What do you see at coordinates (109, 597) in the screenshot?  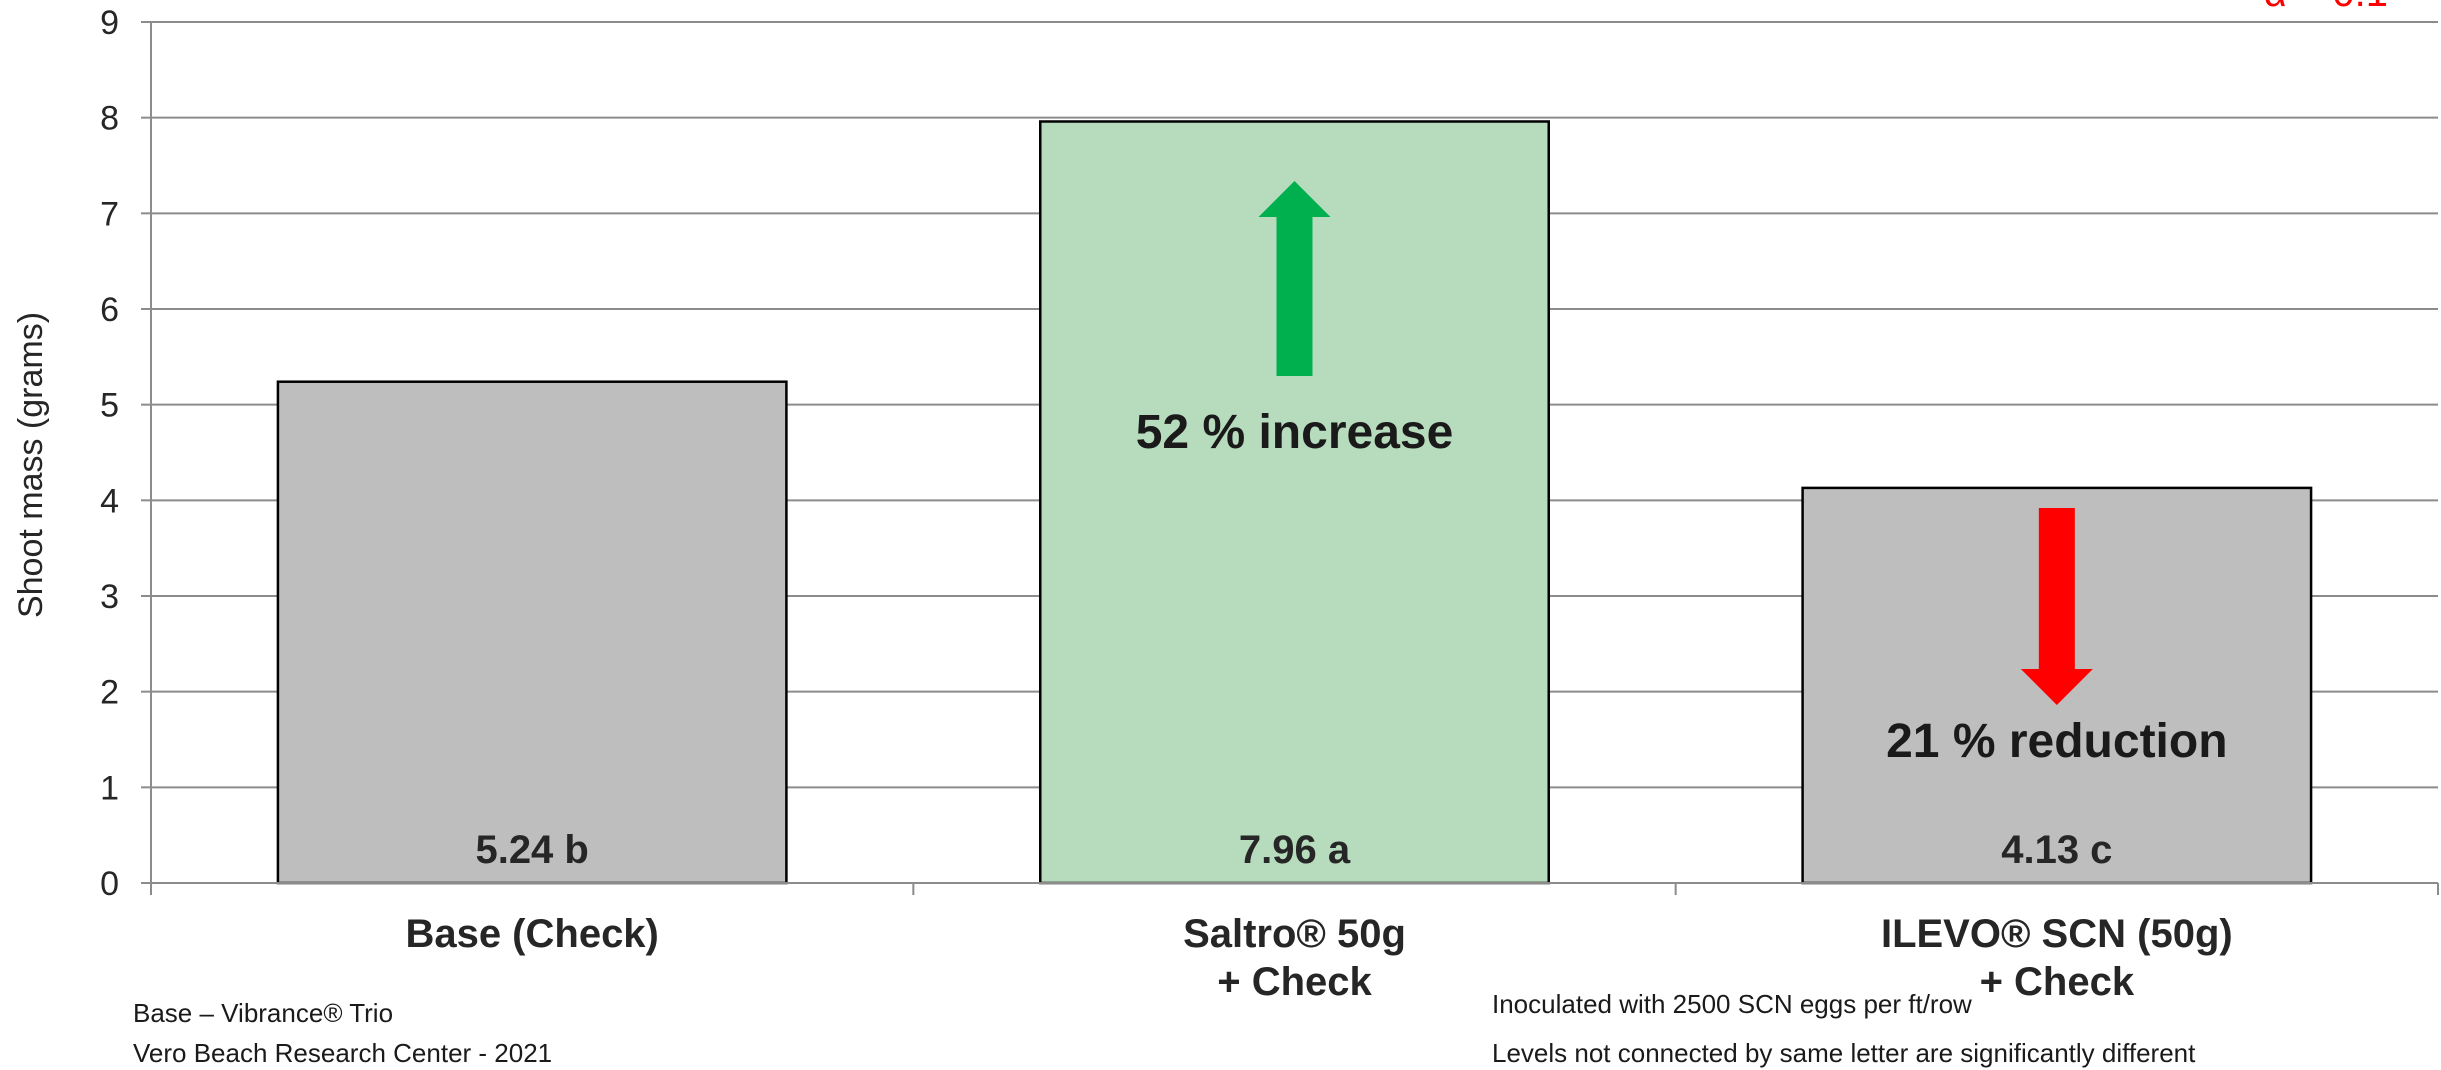 I see `y-tick-label: 3` at bounding box center [109, 597].